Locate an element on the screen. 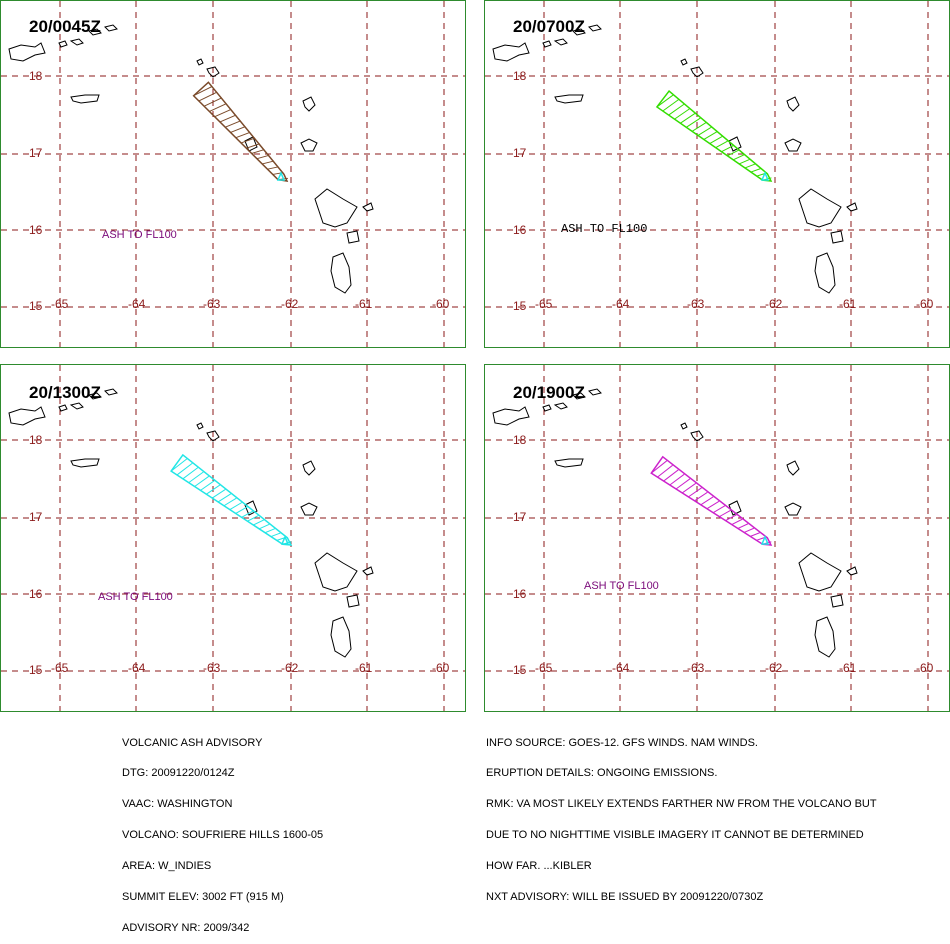 The height and width of the screenshot is (944, 950). island-saba is located at coordinates (200, 426).